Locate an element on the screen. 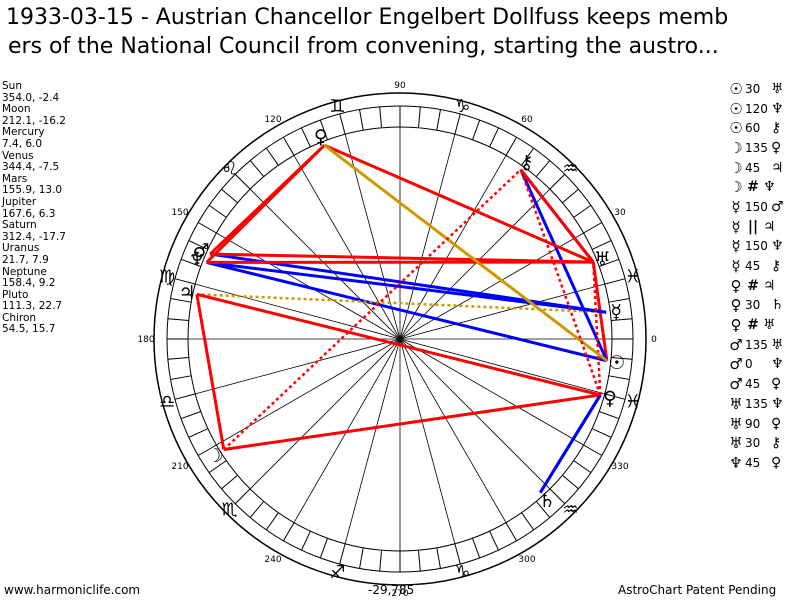 Image resolution: width=800 pixels, height=600 pixels. aspect-row: ♀ # ♃ is located at coordinates (755, 286).